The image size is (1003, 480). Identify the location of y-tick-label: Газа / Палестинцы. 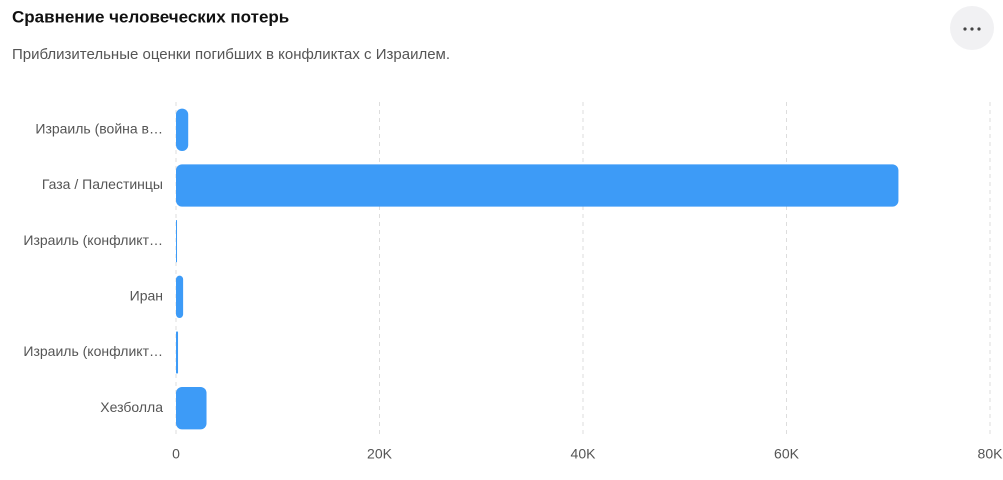
(102, 184).